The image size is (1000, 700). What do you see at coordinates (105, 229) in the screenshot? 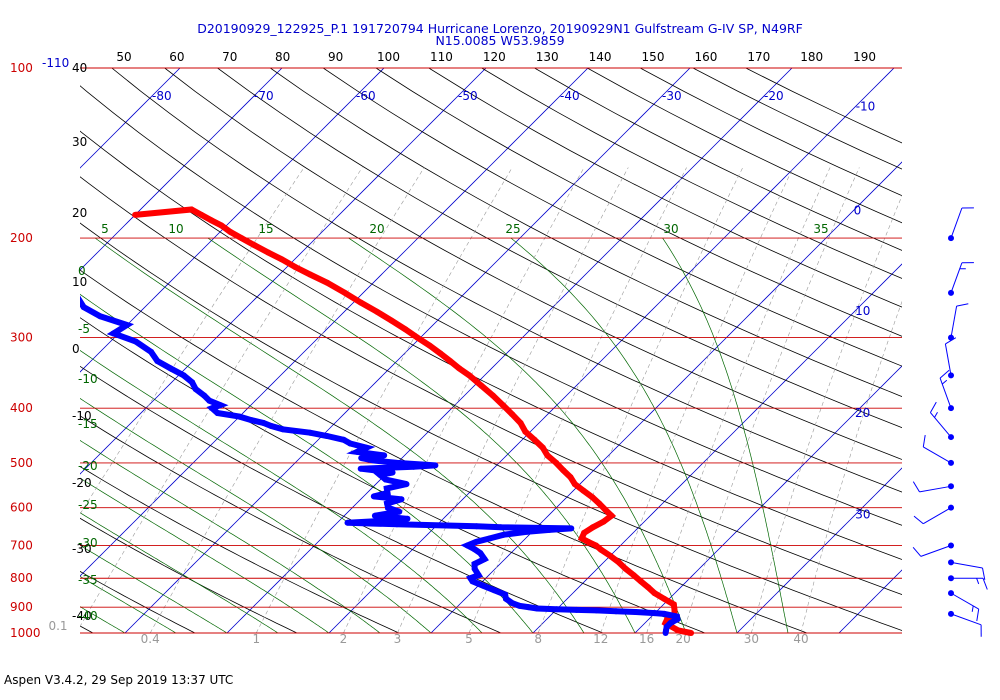
I see `moist-top-label: 5` at bounding box center [105, 229].